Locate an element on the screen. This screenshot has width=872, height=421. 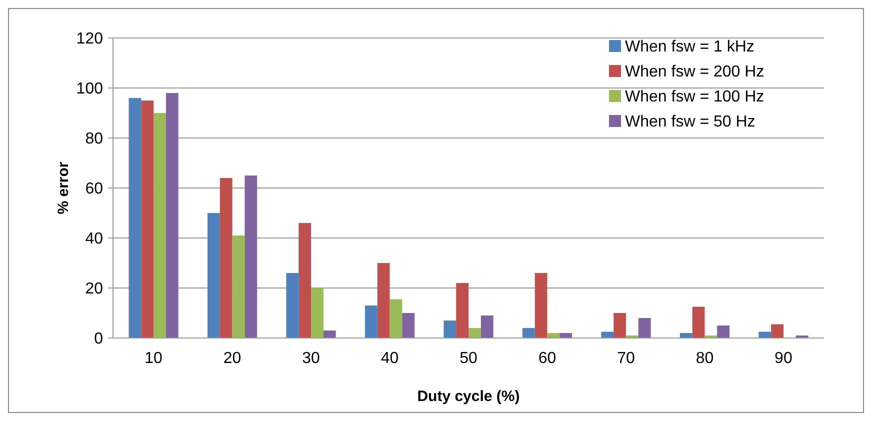
y-tick-label: 100 is located at coordinates (90, 89).